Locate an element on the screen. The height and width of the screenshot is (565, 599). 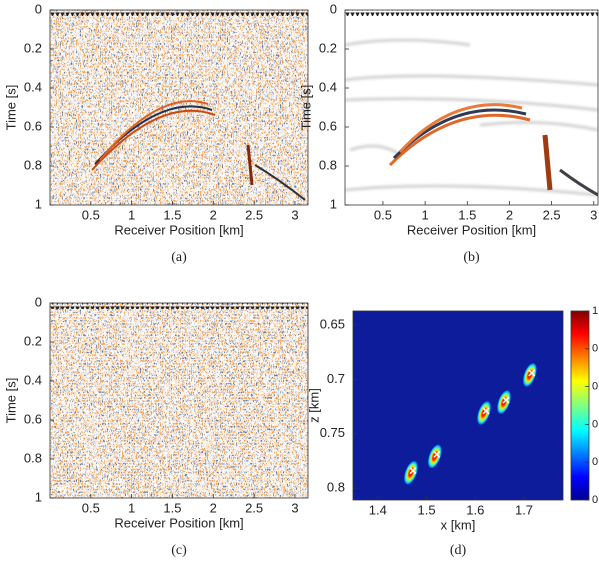
y-tick-label: 0.75 is located at coordinates (332, 432).